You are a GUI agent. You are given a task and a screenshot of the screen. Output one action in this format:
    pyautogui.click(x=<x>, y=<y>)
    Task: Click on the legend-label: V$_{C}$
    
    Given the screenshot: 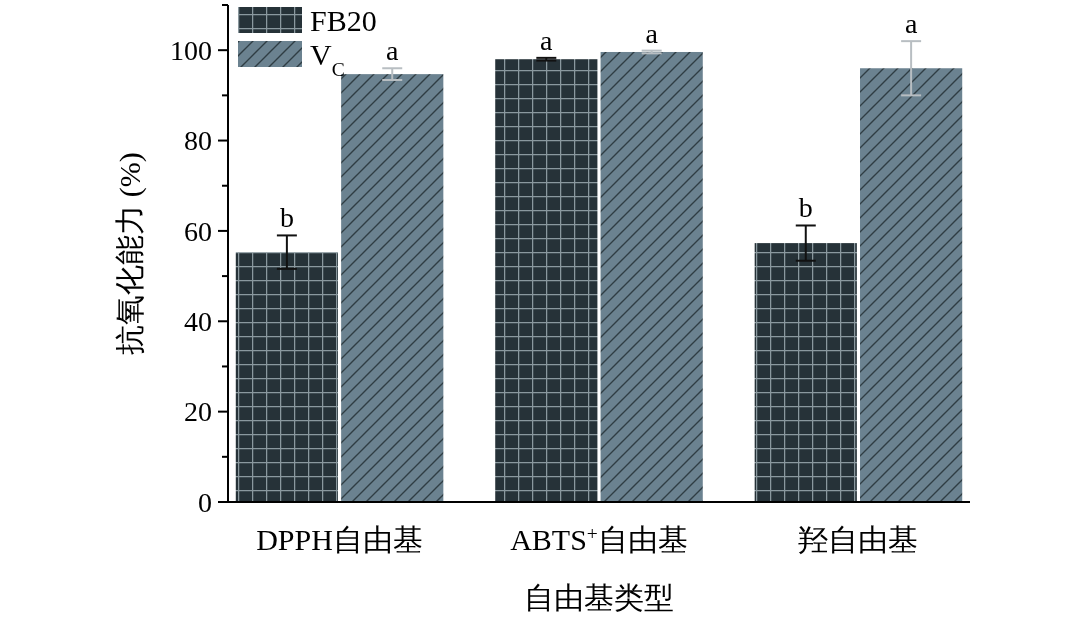 What is the action you would take?
    pyautogui.click(x=327, y=59)
    